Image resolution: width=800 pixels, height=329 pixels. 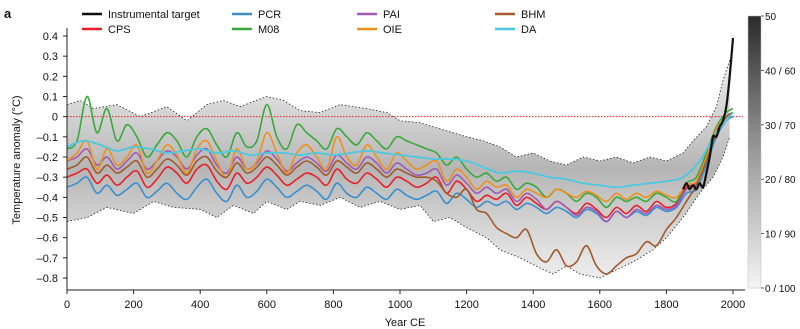 What do you see at coordinates (47, 198) in the screenshot?
I see `y-tick-label: –0.4` at bounding box center [47, 198].